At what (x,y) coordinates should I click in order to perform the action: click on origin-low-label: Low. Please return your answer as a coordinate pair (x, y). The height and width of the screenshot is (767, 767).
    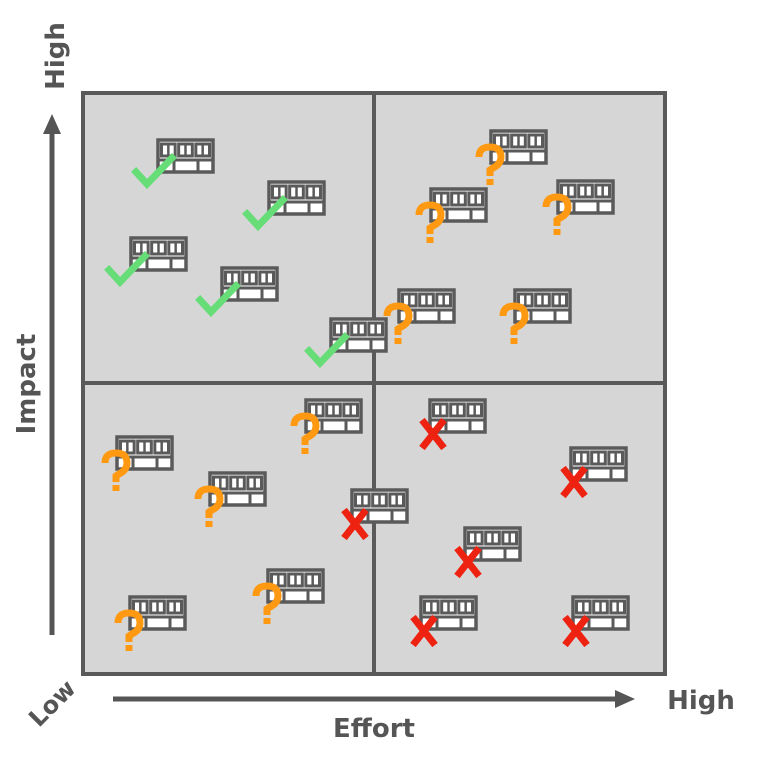
    Looking at the image, I should click on (52, 703).